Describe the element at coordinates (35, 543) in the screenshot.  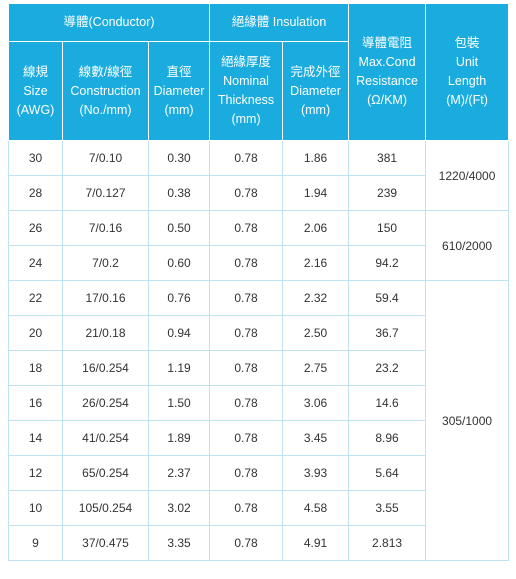
I see `cell-size: 9` at that location.